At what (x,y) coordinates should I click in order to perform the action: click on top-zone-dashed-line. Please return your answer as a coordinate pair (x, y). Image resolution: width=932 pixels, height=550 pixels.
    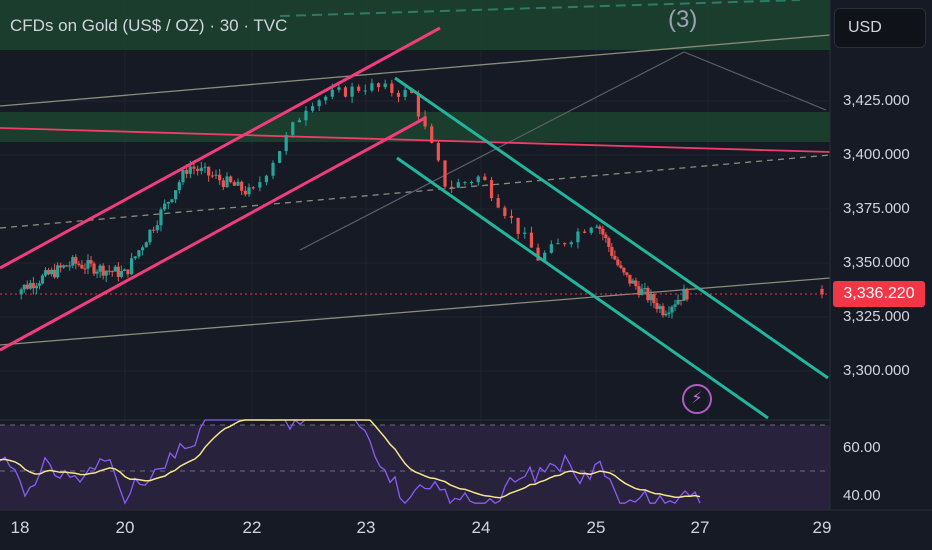
    Looking at the image, I should click on (540, 8).